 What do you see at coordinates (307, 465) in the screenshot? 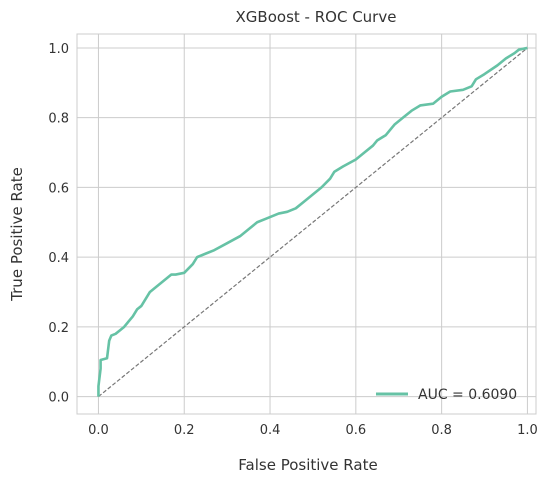
I see `x-axis-label: False Positive Rate` at bounding box center [307, 465].